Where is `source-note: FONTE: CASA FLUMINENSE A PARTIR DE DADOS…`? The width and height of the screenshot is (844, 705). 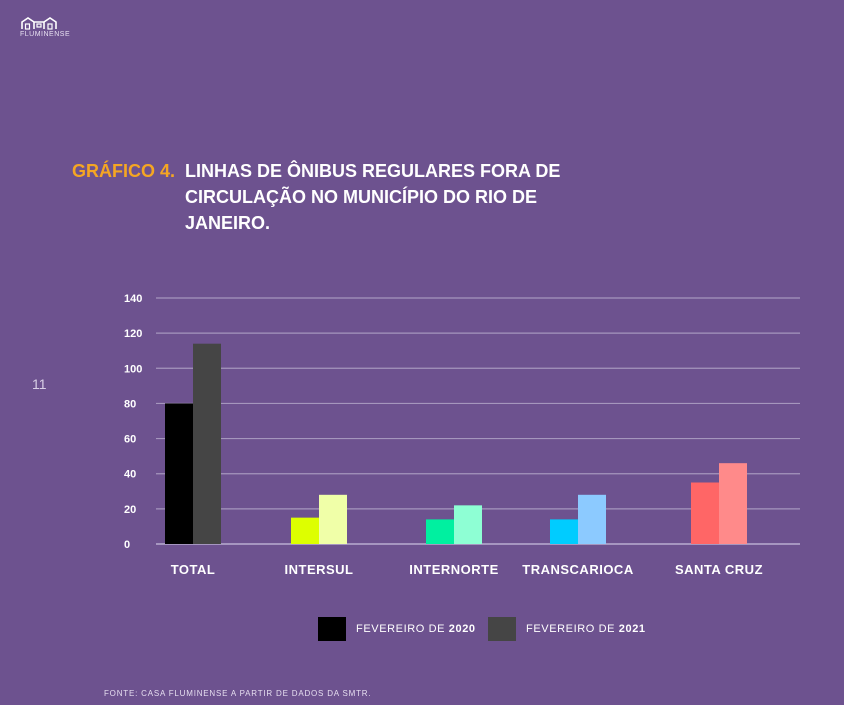
source-note: FONTE: CASA FLUMINENSE A PARTIR DE DADOS… is located at coordinates (238, 693).